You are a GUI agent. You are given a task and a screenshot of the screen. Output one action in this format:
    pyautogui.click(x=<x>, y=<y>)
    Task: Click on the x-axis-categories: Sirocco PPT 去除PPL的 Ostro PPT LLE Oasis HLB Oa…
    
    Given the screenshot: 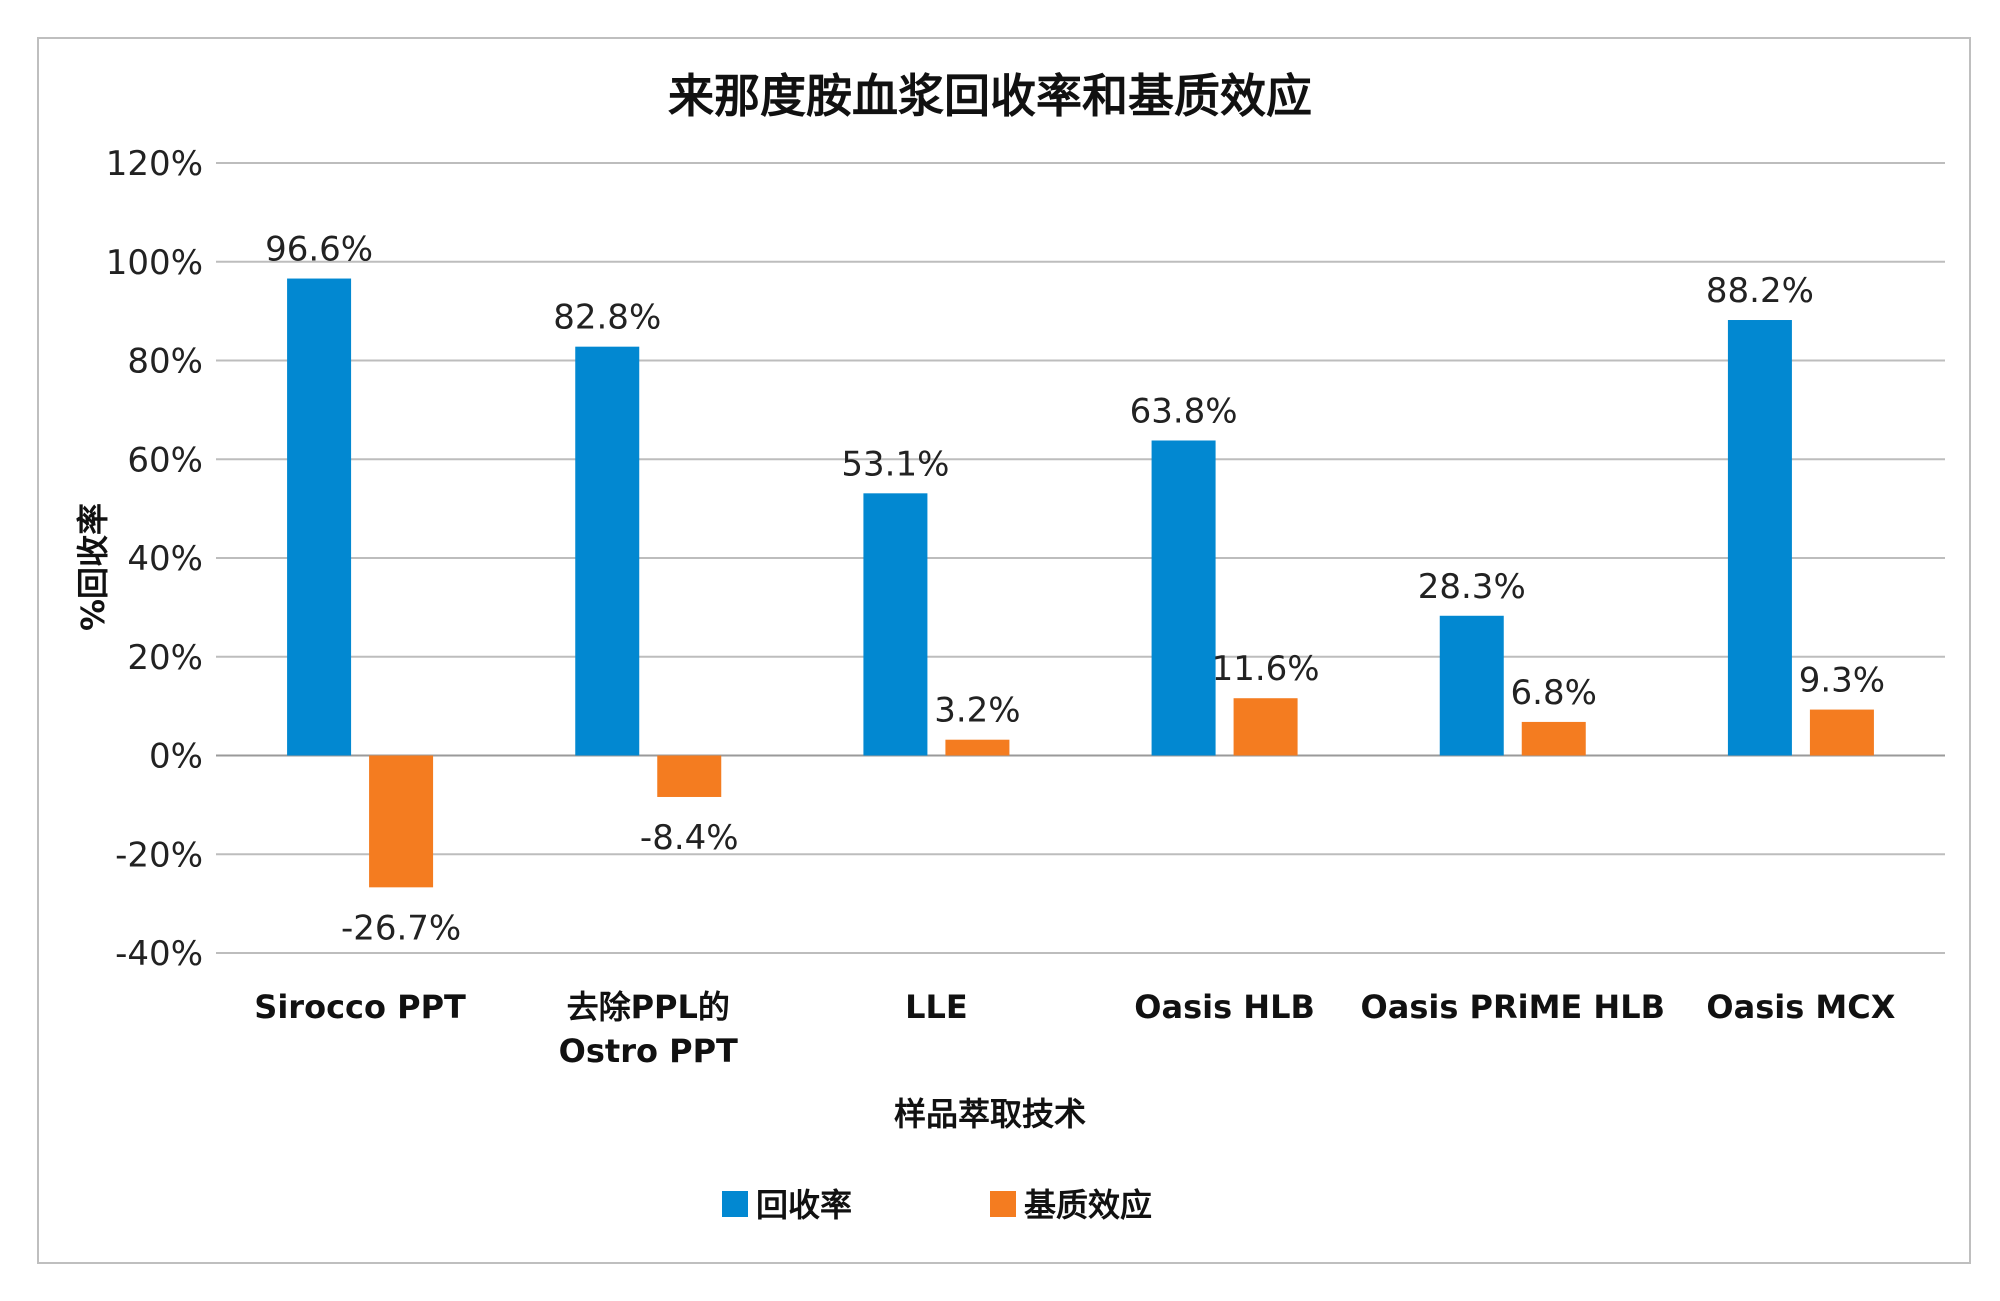 What is the action you would take?
    pyautogui.click(x=1074, y=1029)
    